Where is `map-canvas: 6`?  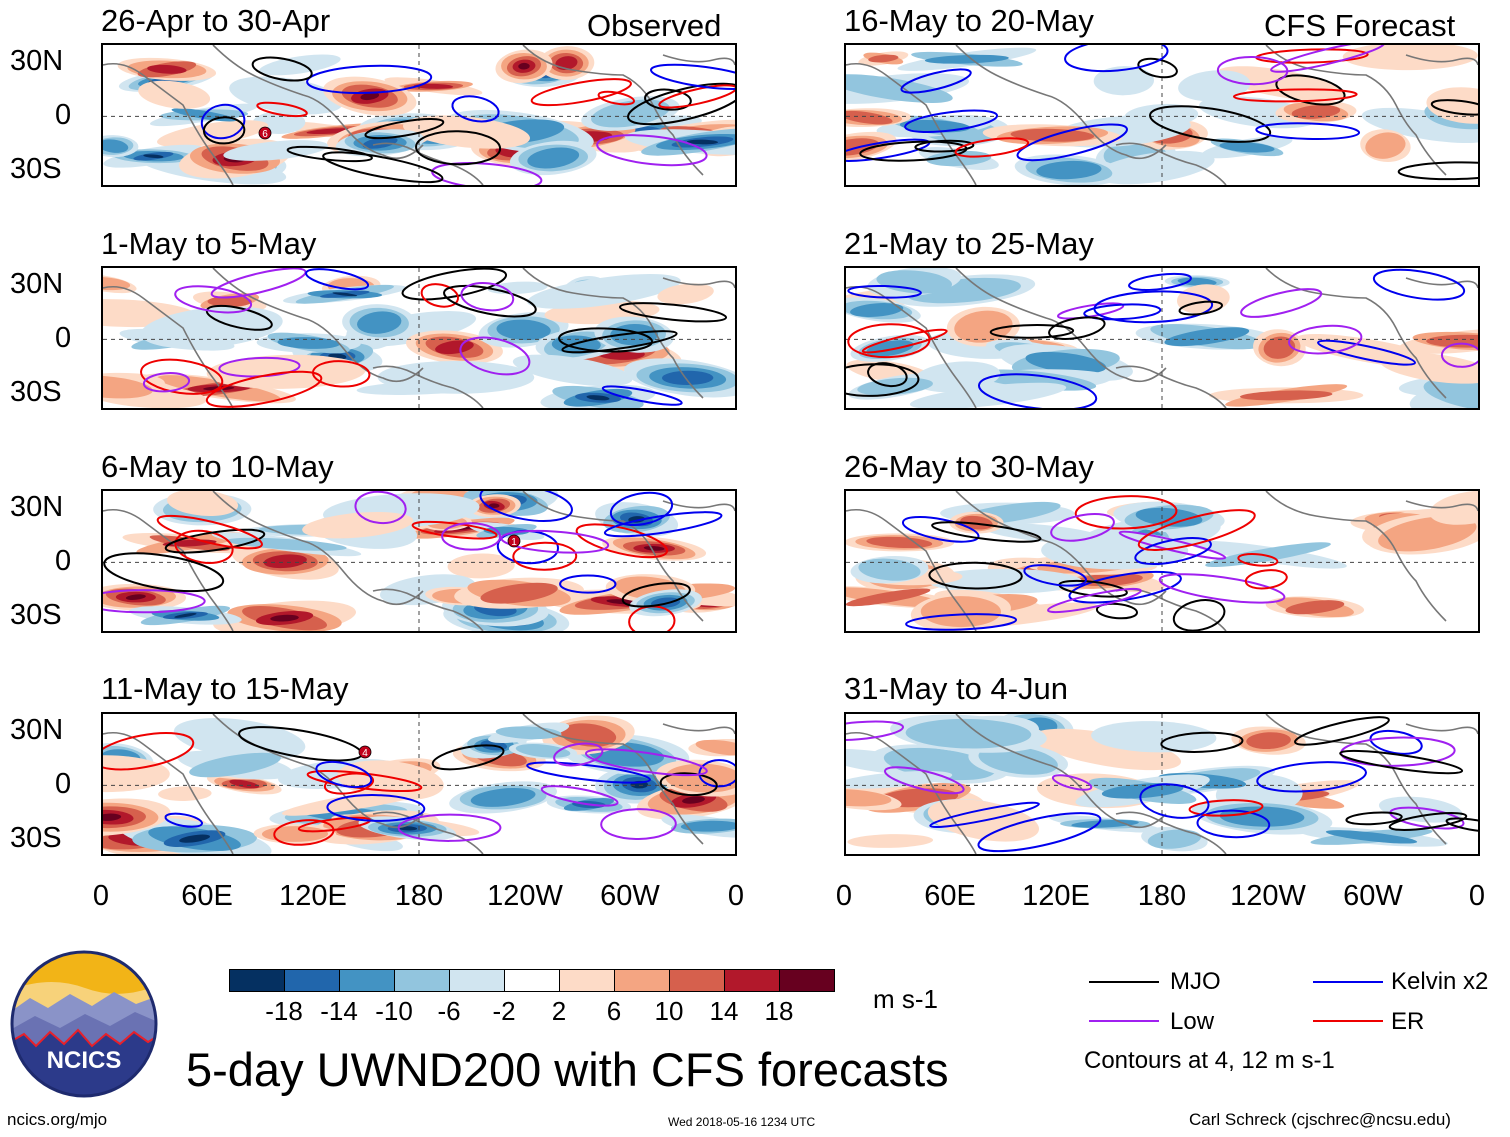 map-canvas: 6 is located at coordinates (419, 115).